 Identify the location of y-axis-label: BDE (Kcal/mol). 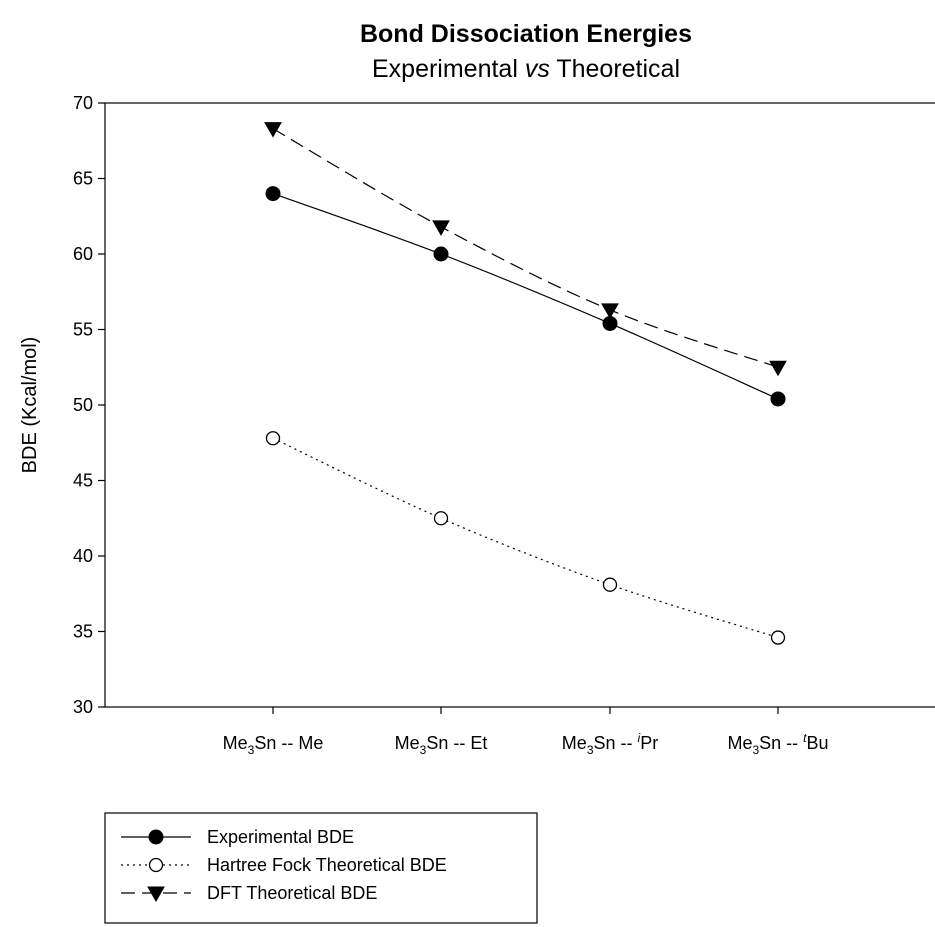
(30, 405).